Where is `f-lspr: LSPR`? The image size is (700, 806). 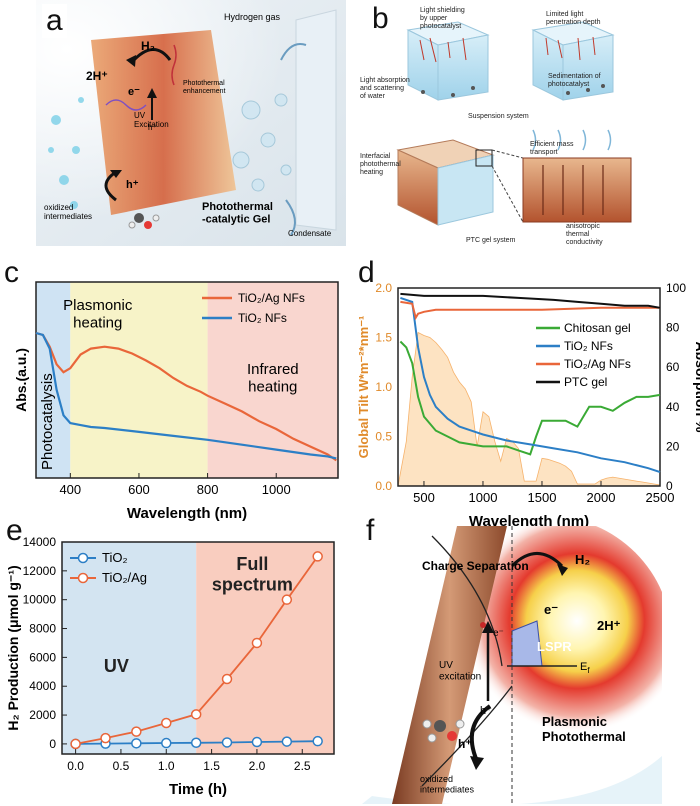 f-lspr: LSPR is located at coordinates (554, 646).